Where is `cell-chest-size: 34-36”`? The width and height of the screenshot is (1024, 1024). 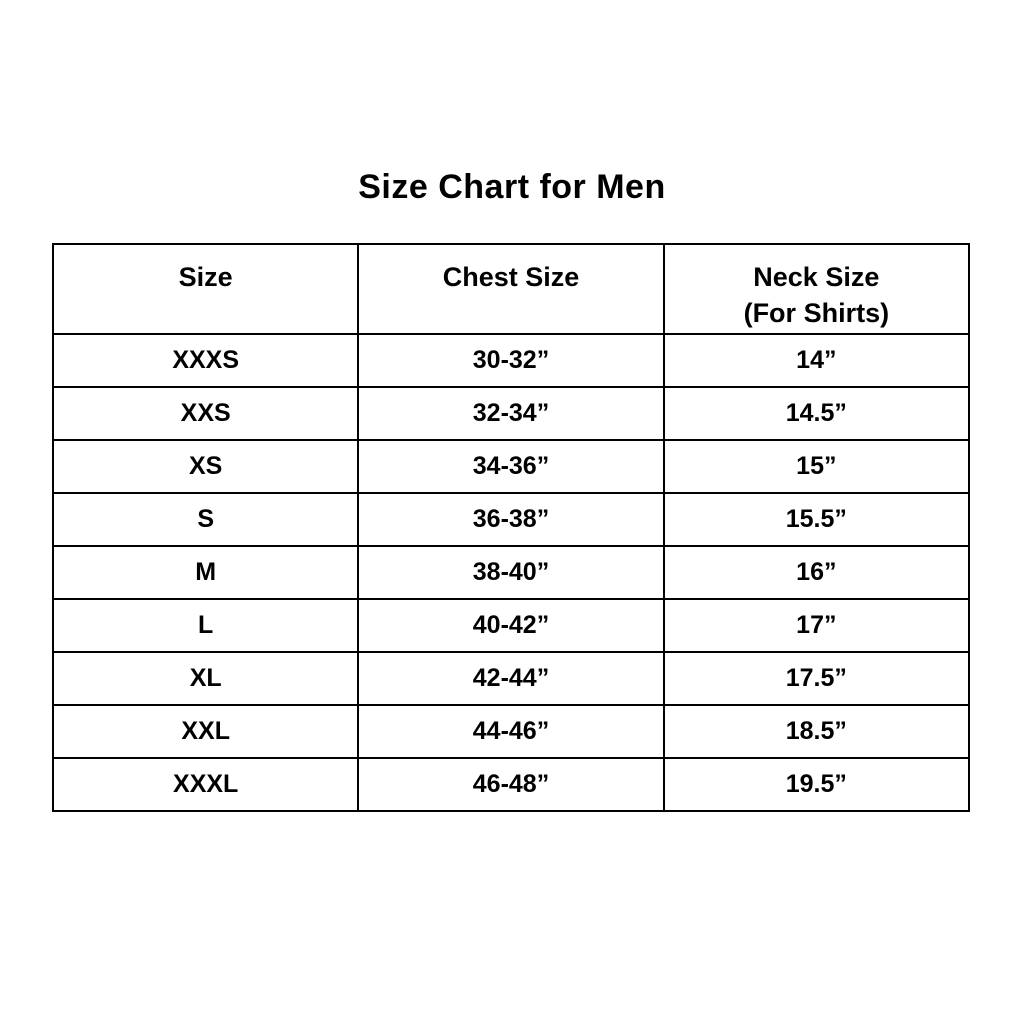 cell-chest-size: 34-36” is located at coordinates (511, 466).